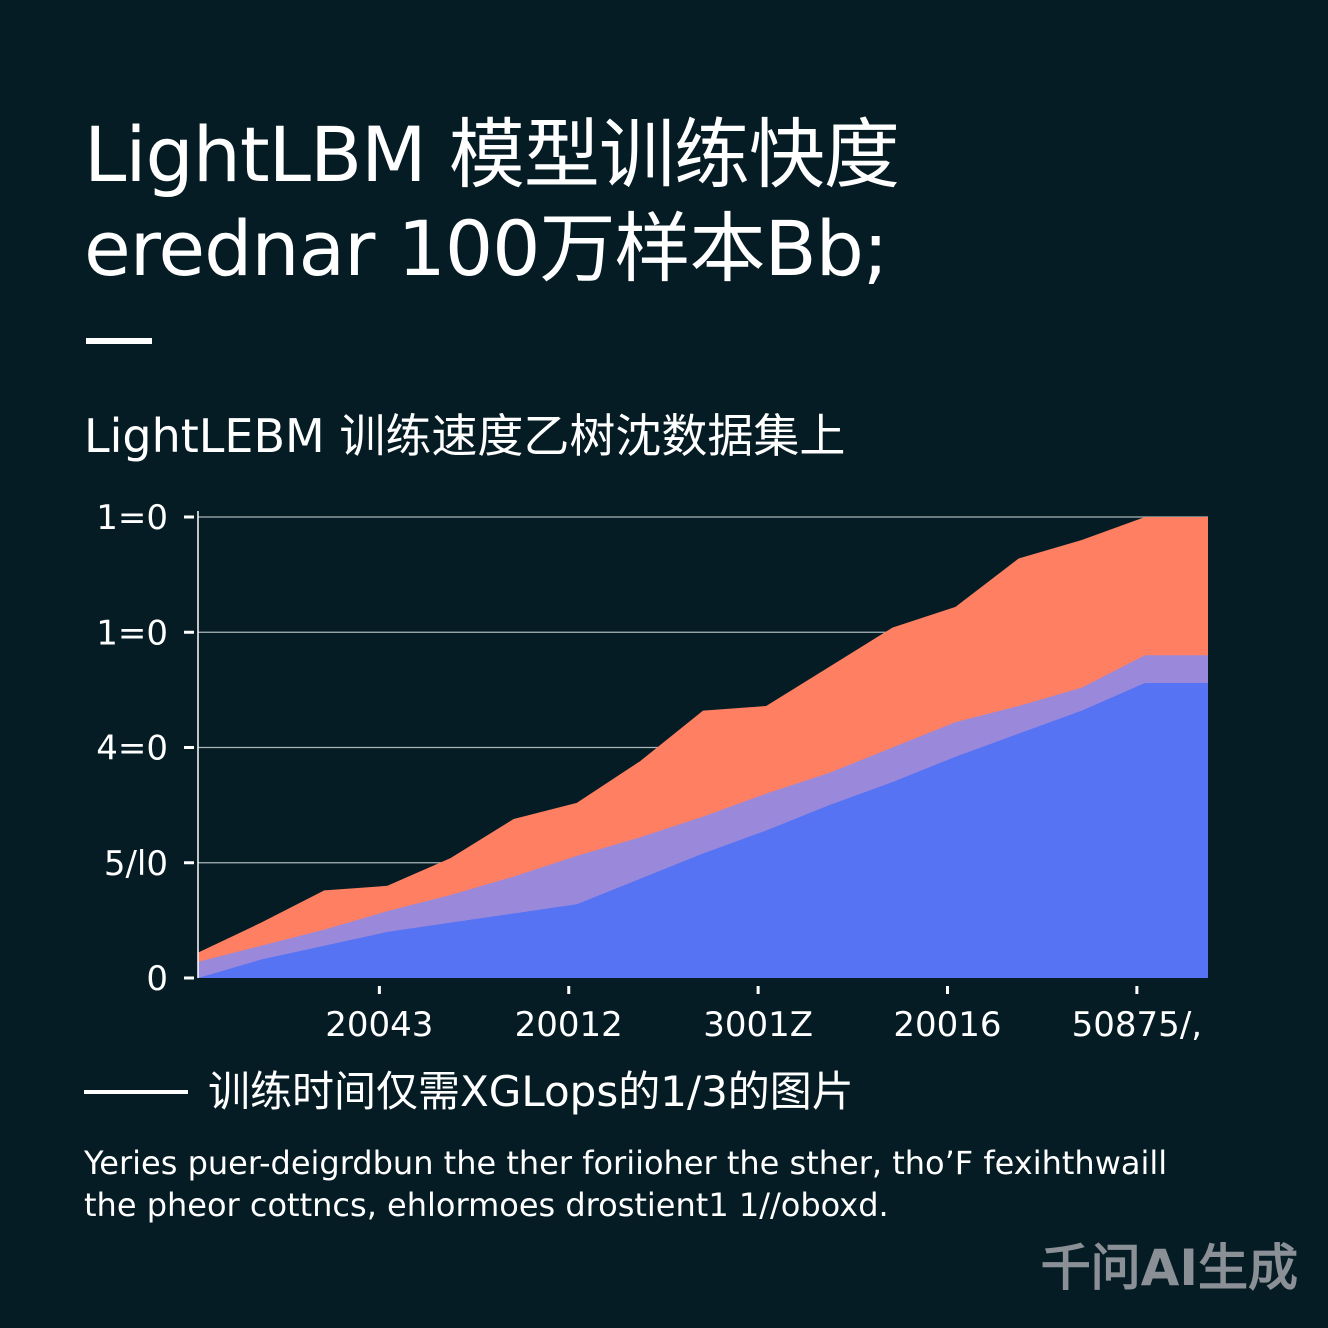 This screenshot has width=1328, height=1328. Describe the element at coordinates (758, 1025) in the screenshot. I see `x-tick-label-2: 3001Z` at that location.